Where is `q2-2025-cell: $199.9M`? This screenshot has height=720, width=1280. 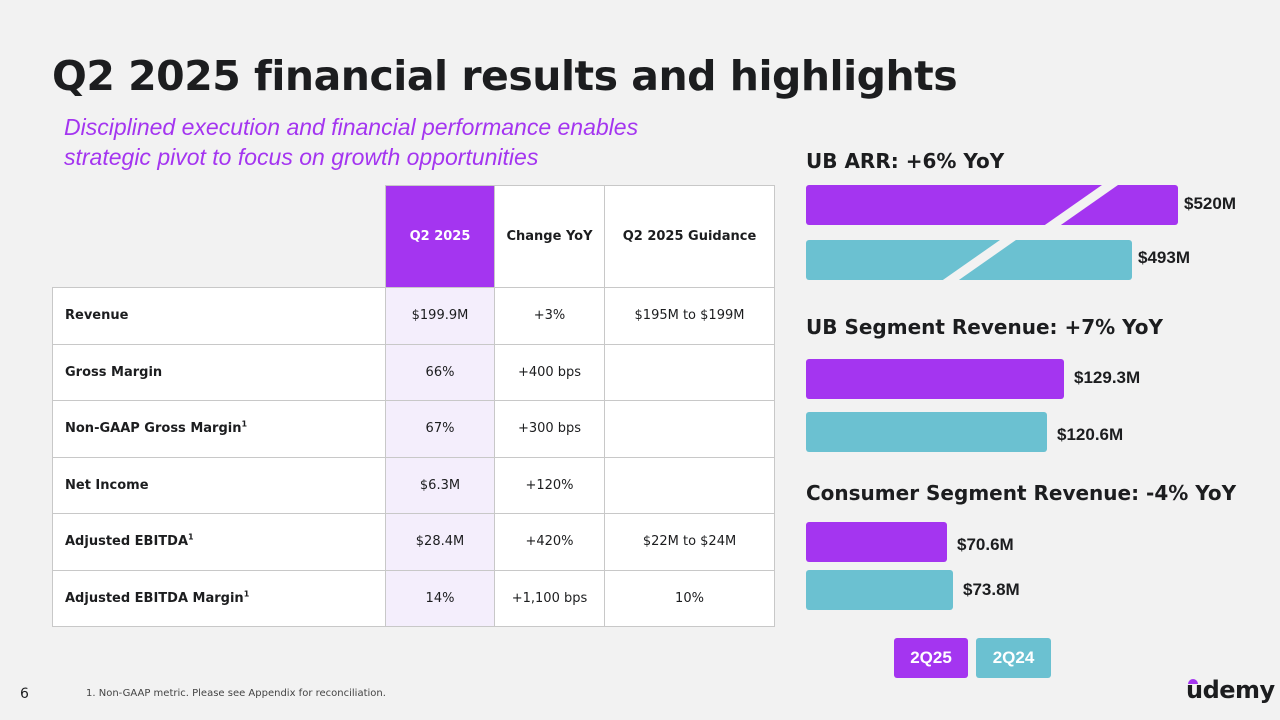 q2-2025-cell: $199.9M is located at coordinates (440, 316).